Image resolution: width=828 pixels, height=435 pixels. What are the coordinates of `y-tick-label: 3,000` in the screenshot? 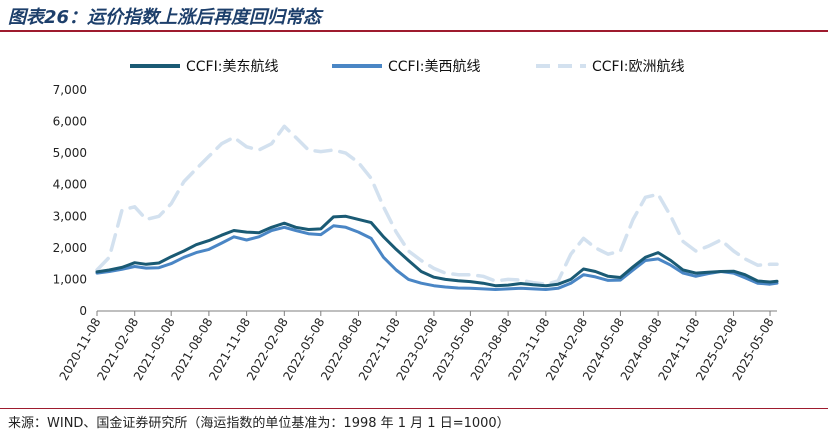 It's located at (70, 216).